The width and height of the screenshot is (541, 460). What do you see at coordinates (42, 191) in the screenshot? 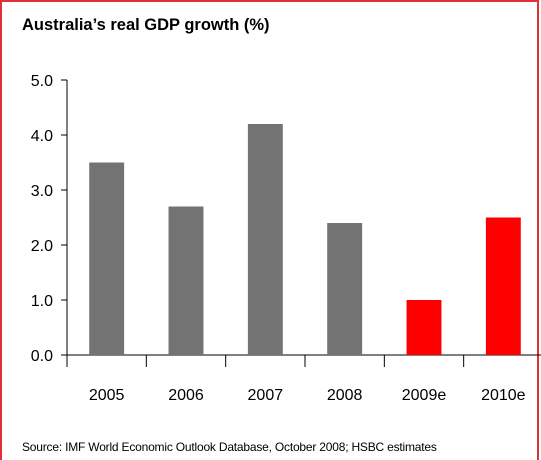
I see `y-tick-label: 3.0` at bounding box center [42, 191].